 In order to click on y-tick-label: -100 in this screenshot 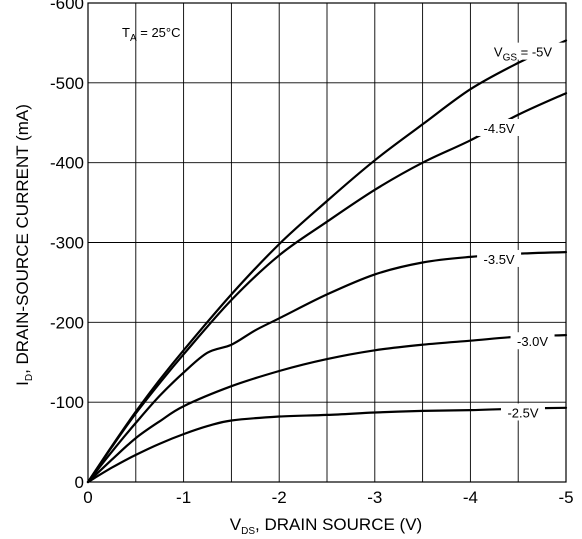, I will do `click(67, 402)`.